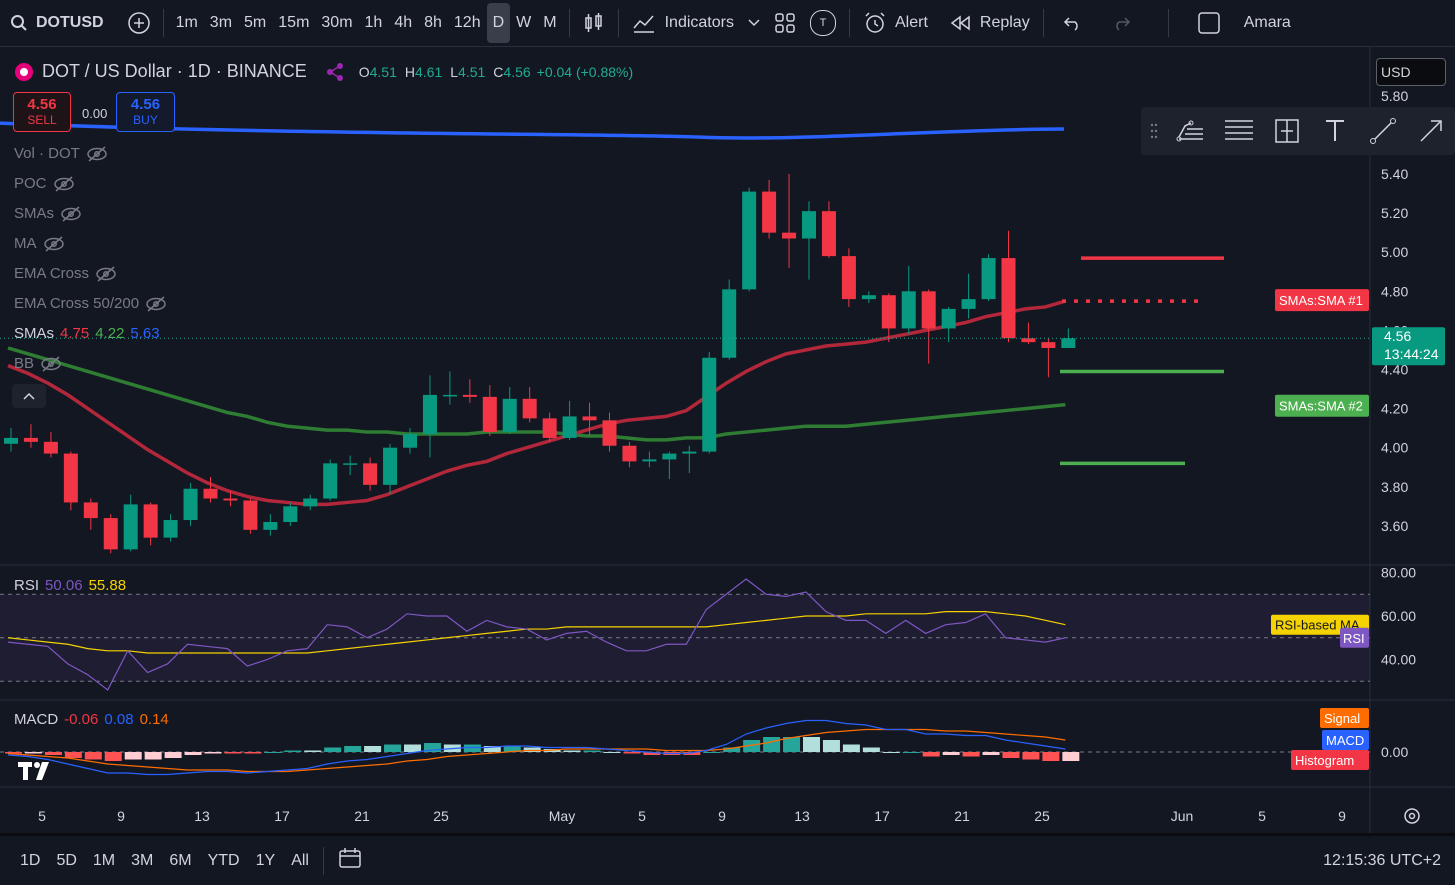  Describe the element at coordinates (90, 303) in the screenshot. I see `indicator-legend-item: EMA Cross 50/200` at that location.